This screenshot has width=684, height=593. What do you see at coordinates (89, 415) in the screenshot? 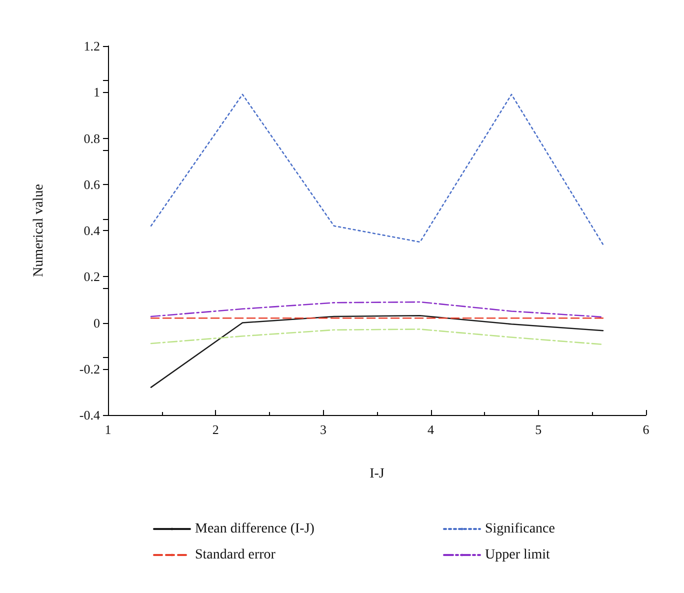
I see `y-tick-label: -0.4` at bounding box center [89, 415].